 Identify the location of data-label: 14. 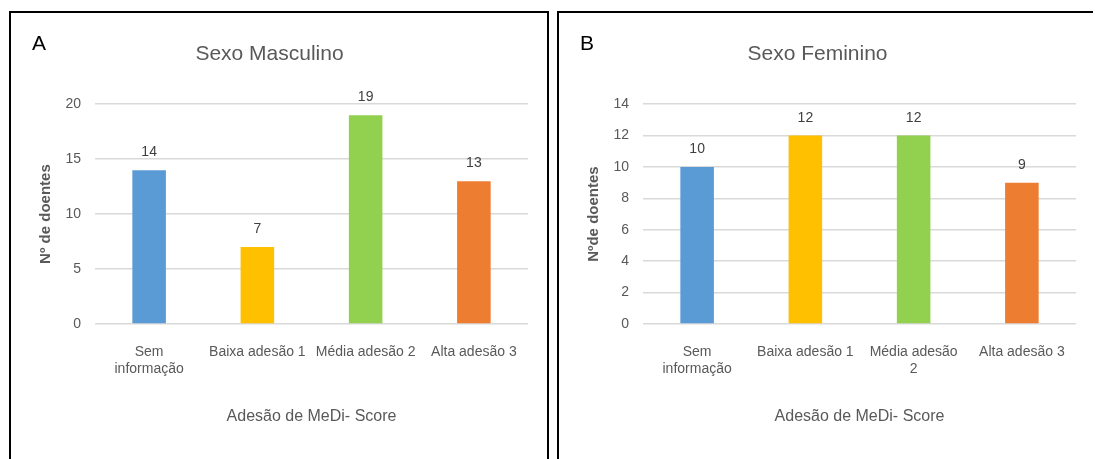
(149, 151).